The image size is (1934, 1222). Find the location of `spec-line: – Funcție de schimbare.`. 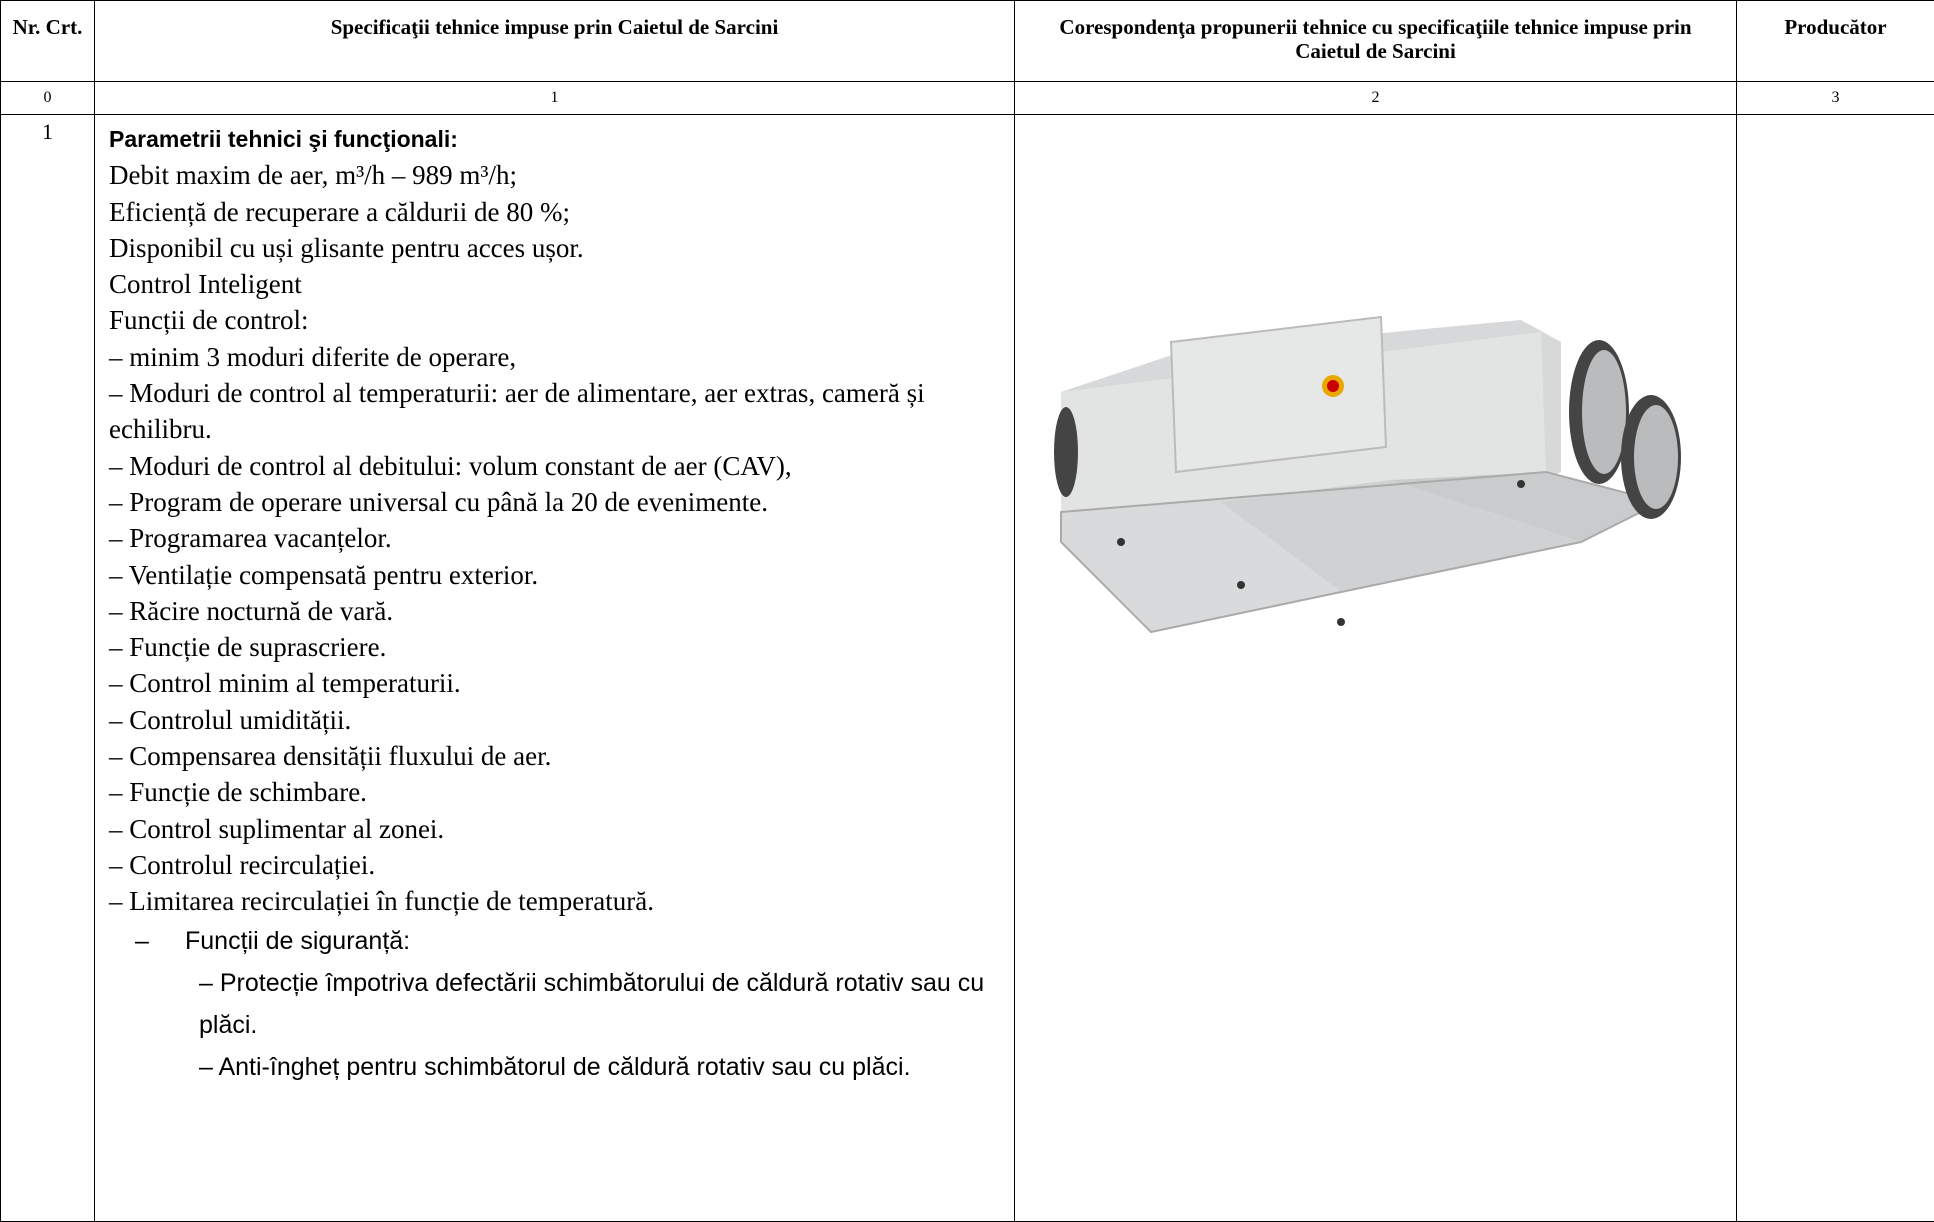

spec-line: – Funcție de schimbare. is located at coordinates (557, 792).